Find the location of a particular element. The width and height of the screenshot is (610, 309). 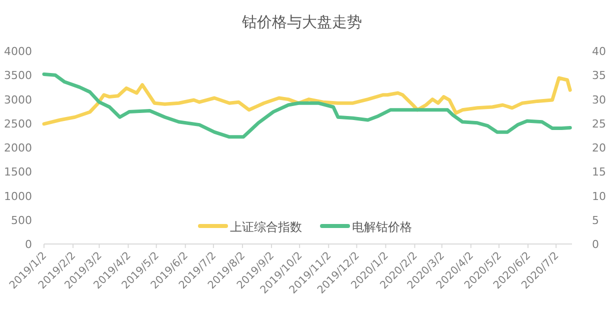

y2-tick-label: 20 is located at coordinates (599, 148).